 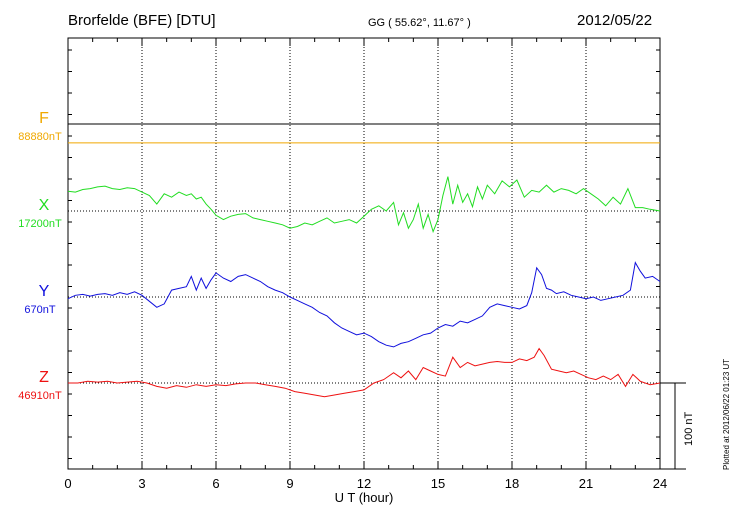 I want to click on x-tick-labels: 0 3 6 9 12 15 18 21 24, so click(x=365, y=483).